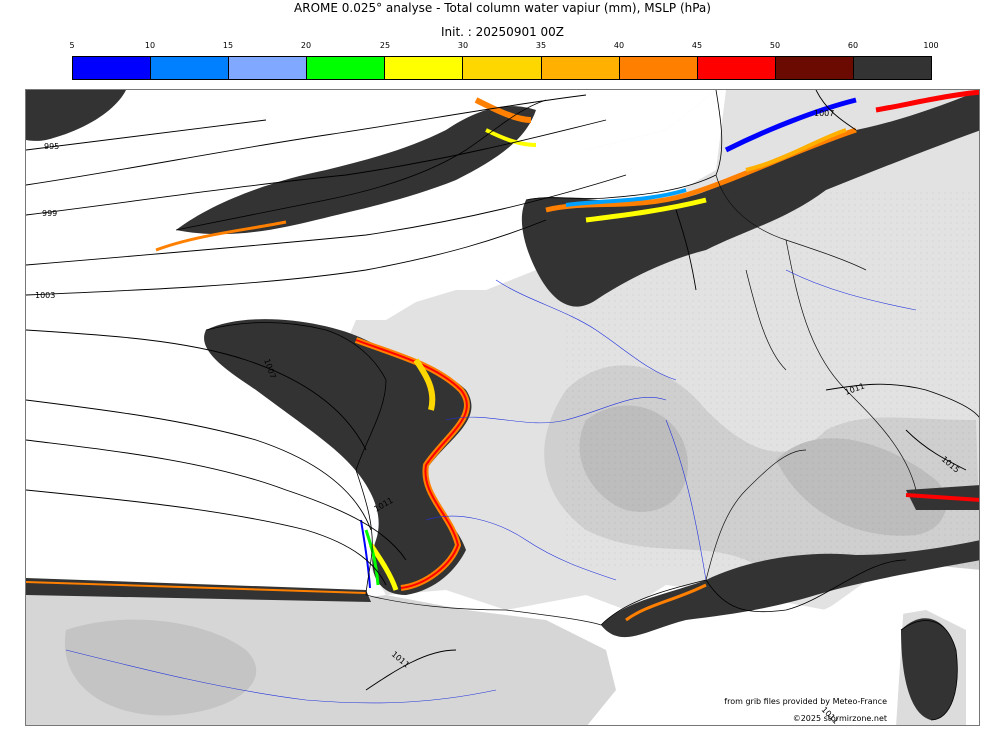 Image resolution: width=1005 pixels, height=738 pixels. What do you see at coordinates (51, 146) in the screenshot?
I see `svg-text: 995` at bounding box center [51, 146].